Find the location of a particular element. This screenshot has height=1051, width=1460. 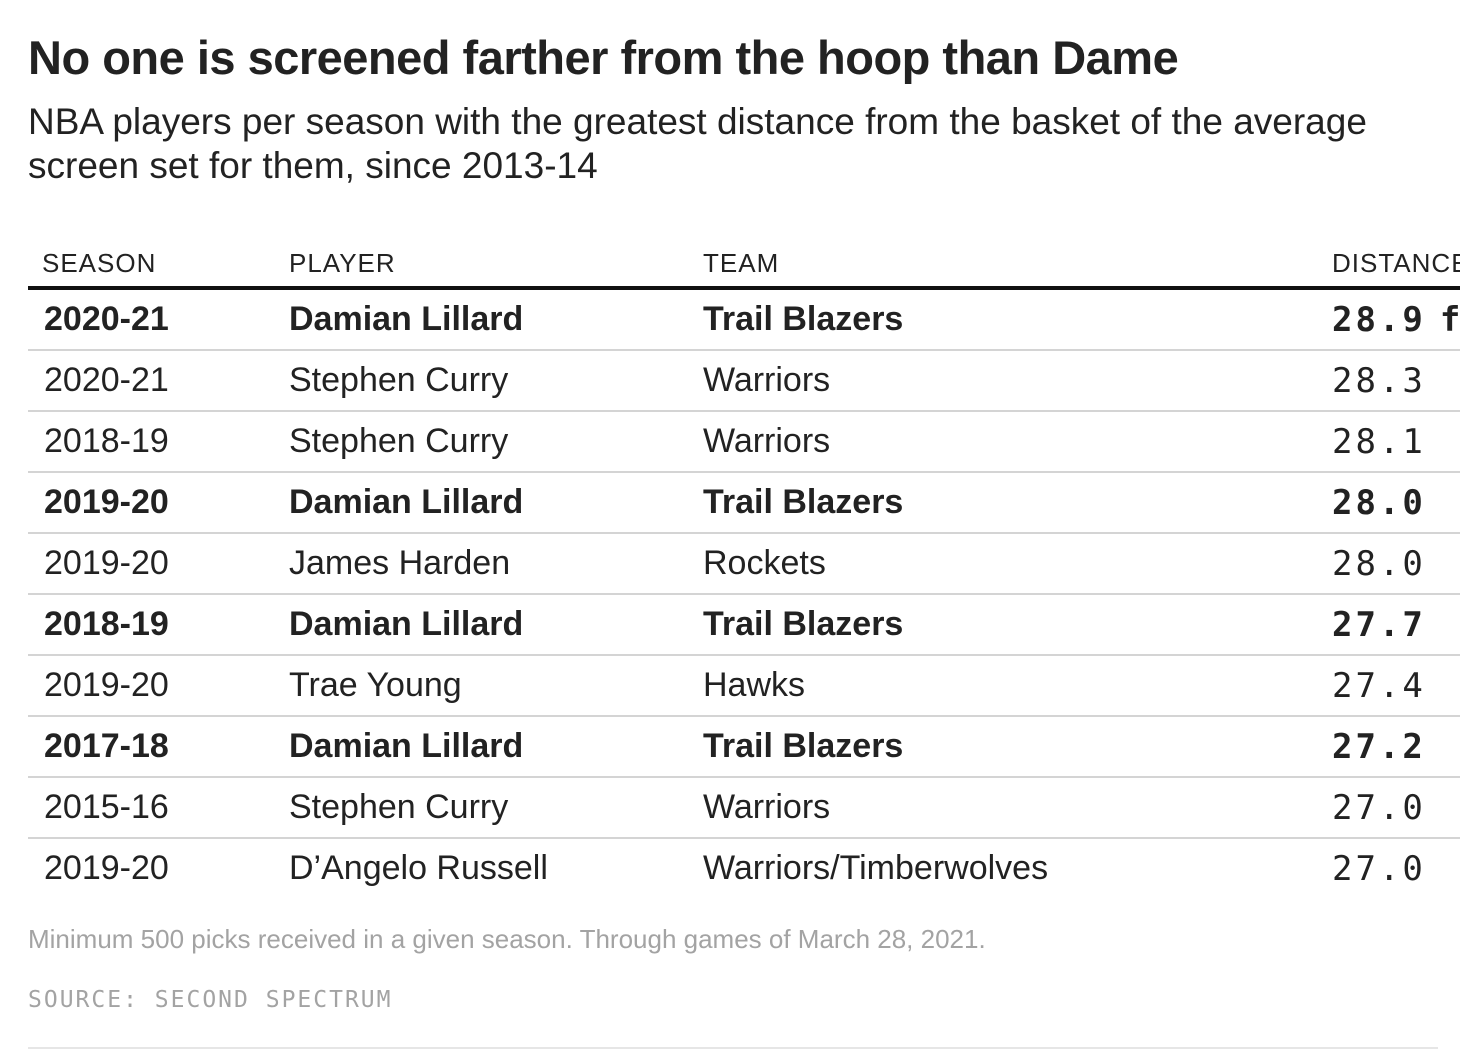

season-cell: 2015-16 is located at coordinates (150, 808).